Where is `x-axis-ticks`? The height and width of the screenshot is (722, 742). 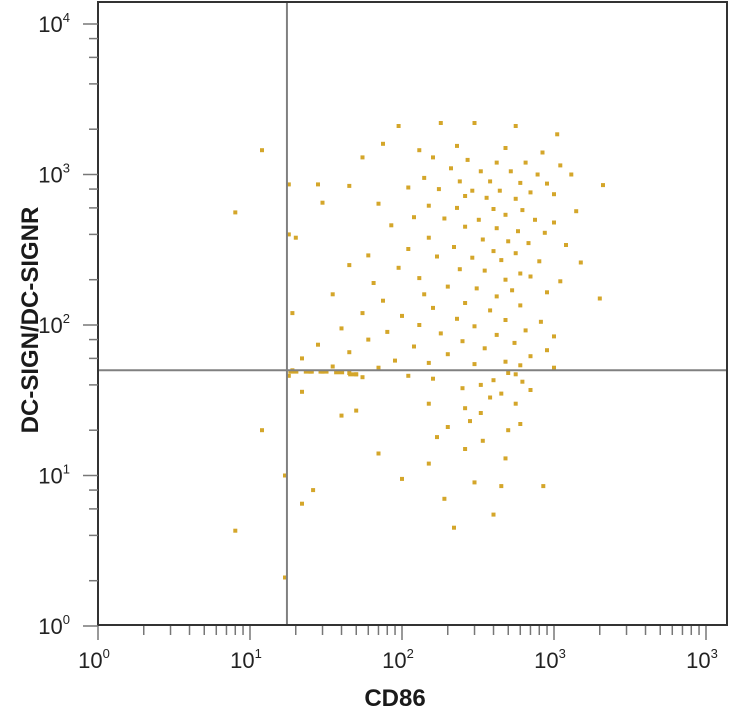 x-axis-ticks is located at coordinates (402, 633).